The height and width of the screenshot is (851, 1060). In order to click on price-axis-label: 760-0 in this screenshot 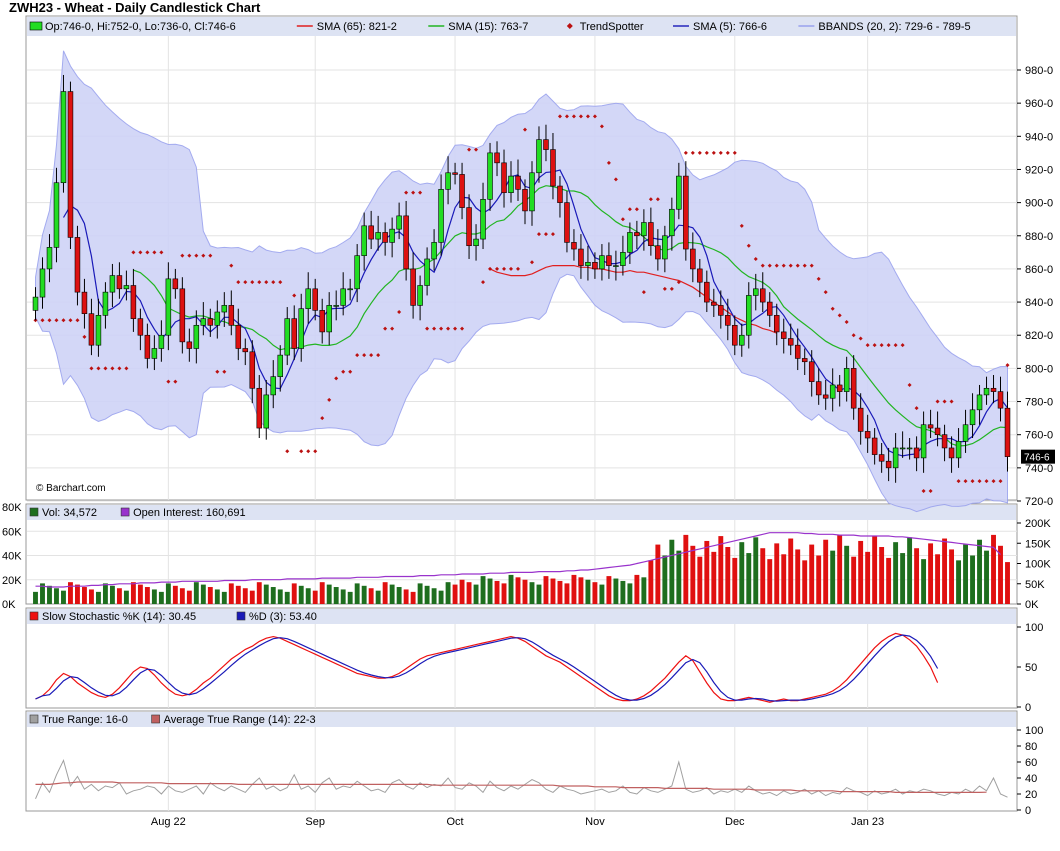, I will do `click(1039, 436)`.